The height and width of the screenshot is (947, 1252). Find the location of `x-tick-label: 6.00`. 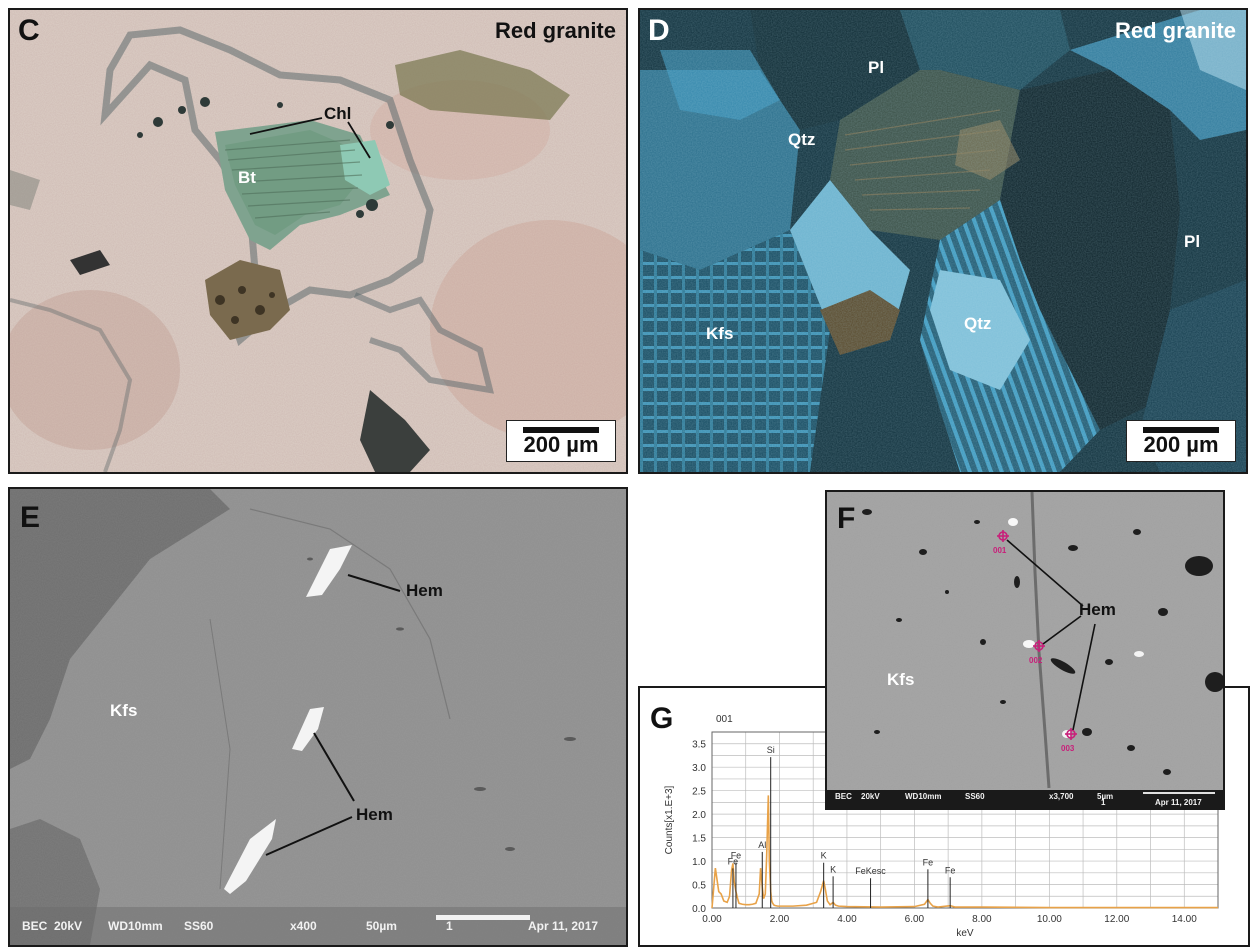

x-tick-label: 6.00 is located at coordinates (915, 919).